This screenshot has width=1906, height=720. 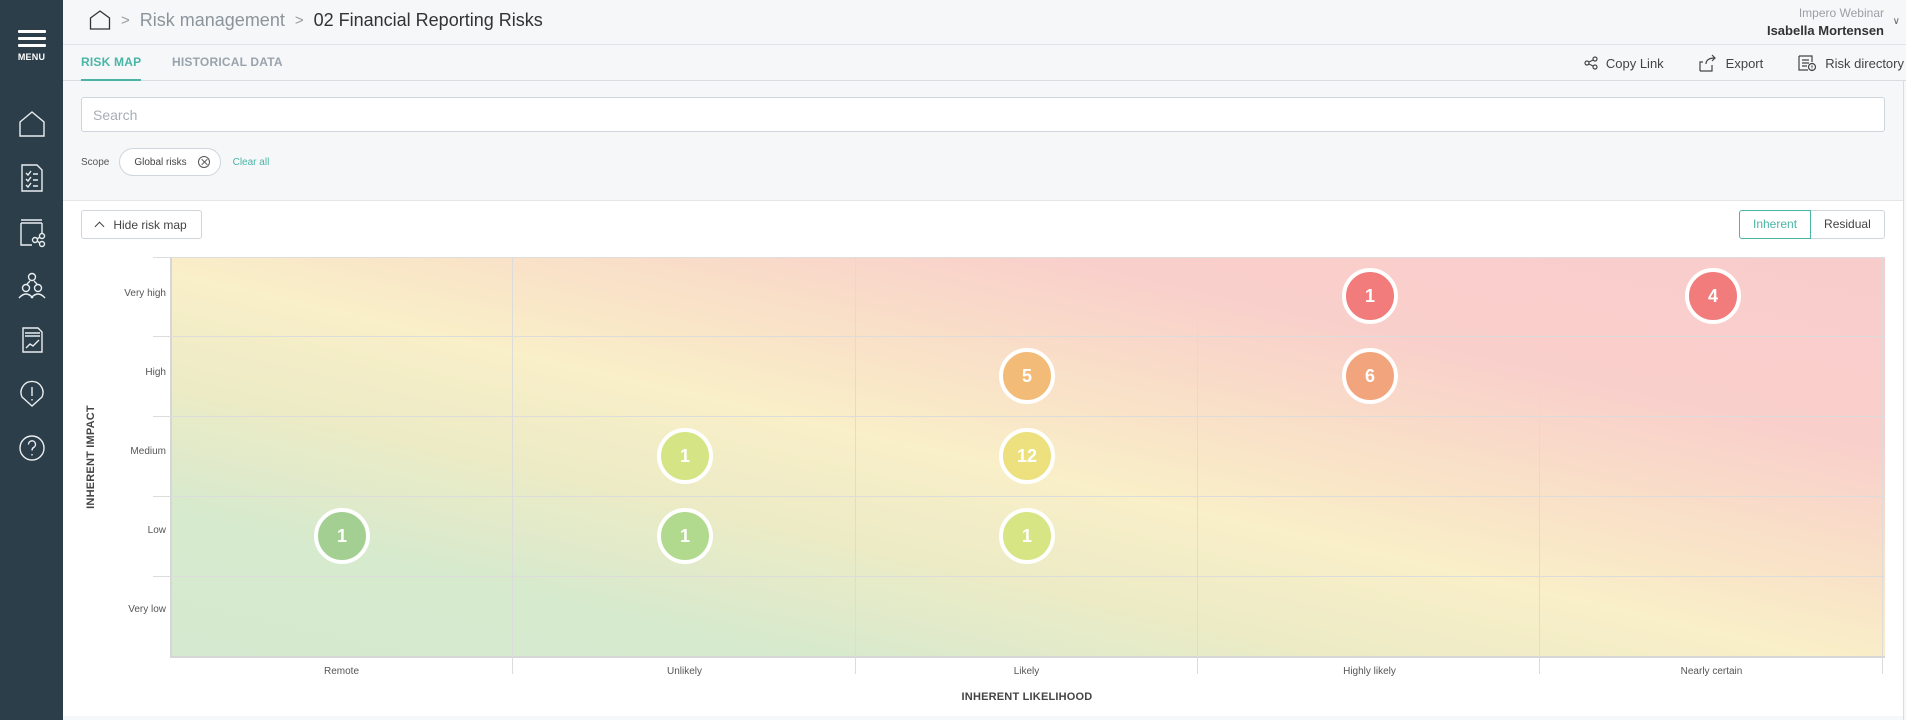 What do you see at coordinates (1707, 63) in the screenshot?
I see `export-icon` at bounding box center [1707, 63].